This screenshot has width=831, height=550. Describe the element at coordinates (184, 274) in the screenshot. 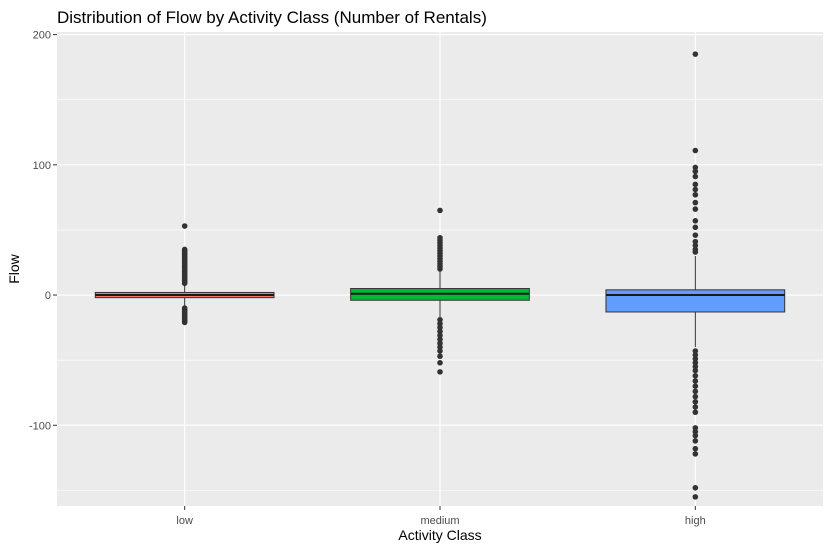

I see `box-low` at that location.